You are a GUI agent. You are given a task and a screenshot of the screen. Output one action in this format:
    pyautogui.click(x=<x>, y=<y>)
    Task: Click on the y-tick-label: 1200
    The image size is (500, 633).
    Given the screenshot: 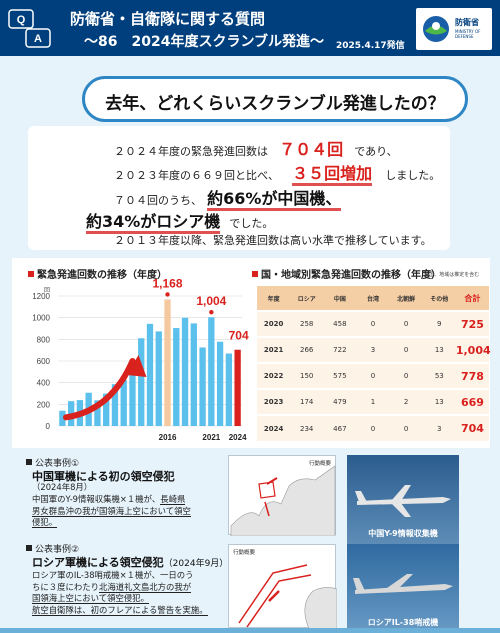 What is the action you would take?
    pyautogui.click(x=41, y=296)
    